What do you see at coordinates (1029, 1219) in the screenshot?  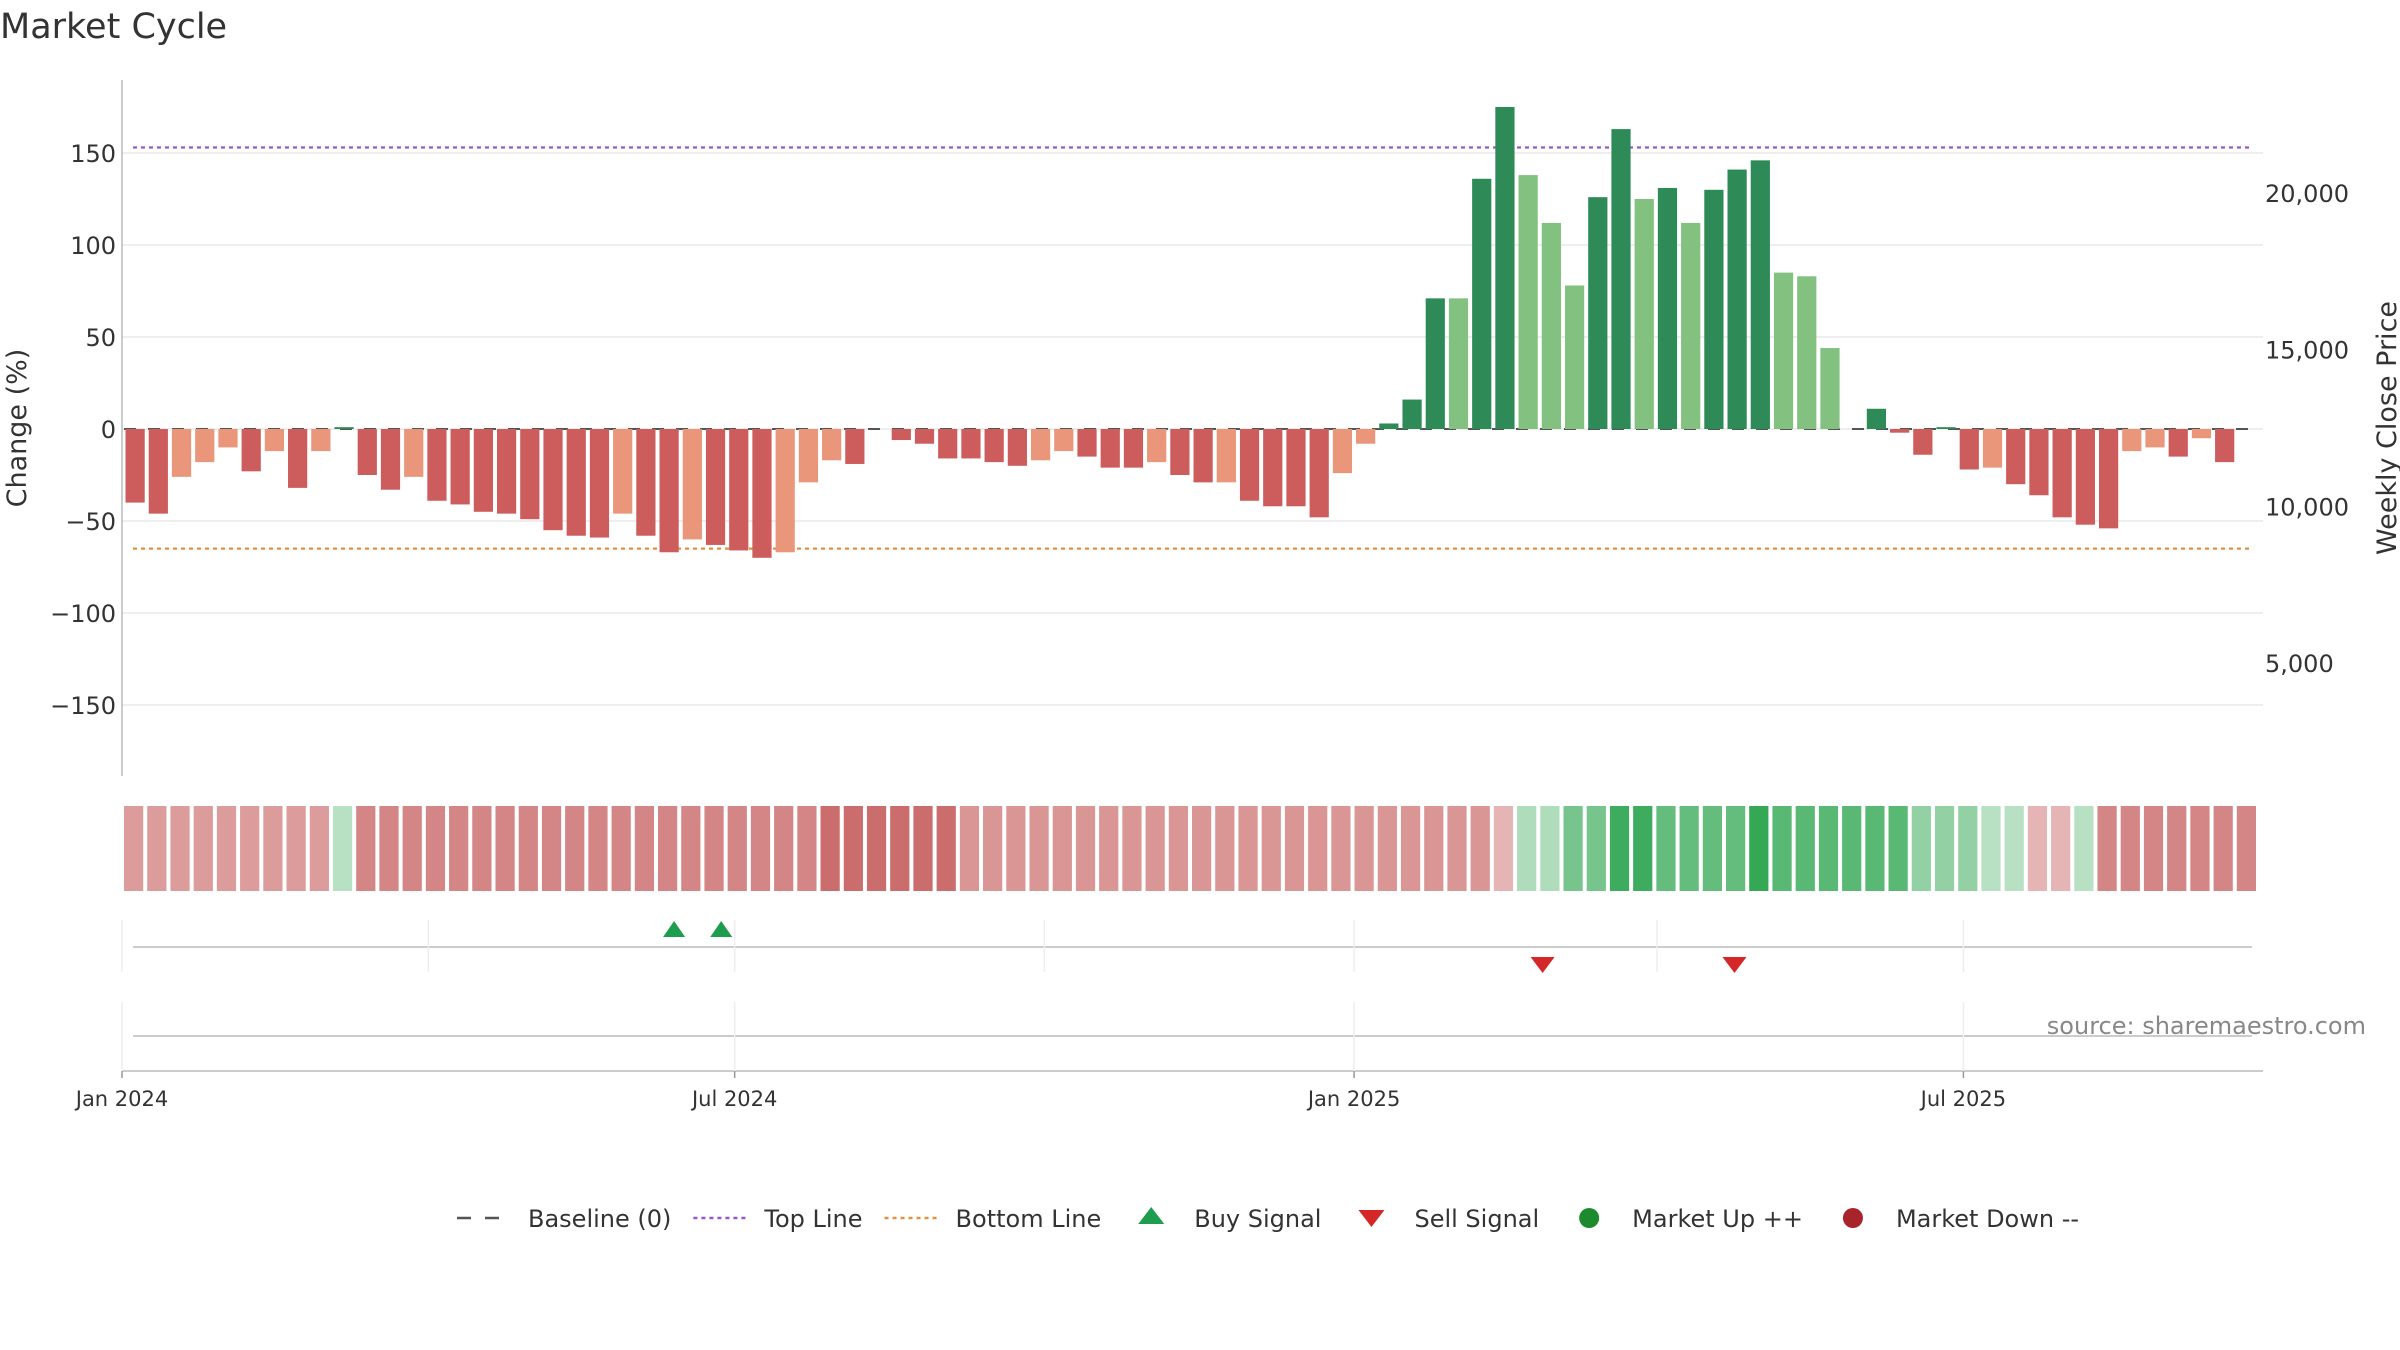 I see `legend-label: Bottom Line` at bounding box center [1029, 1219].